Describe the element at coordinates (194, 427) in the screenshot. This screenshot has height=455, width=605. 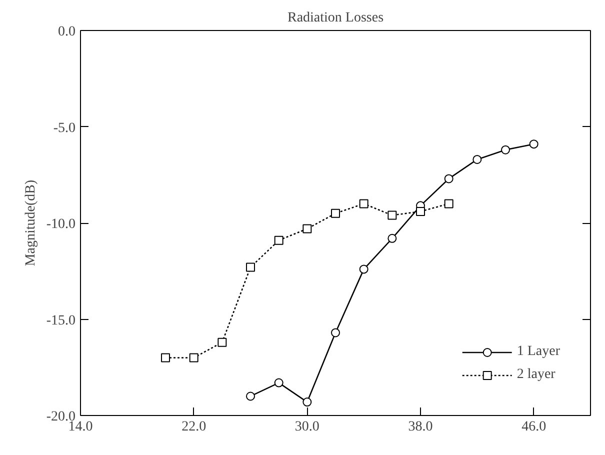
I see `x-tick-label: 22.0` at that location.